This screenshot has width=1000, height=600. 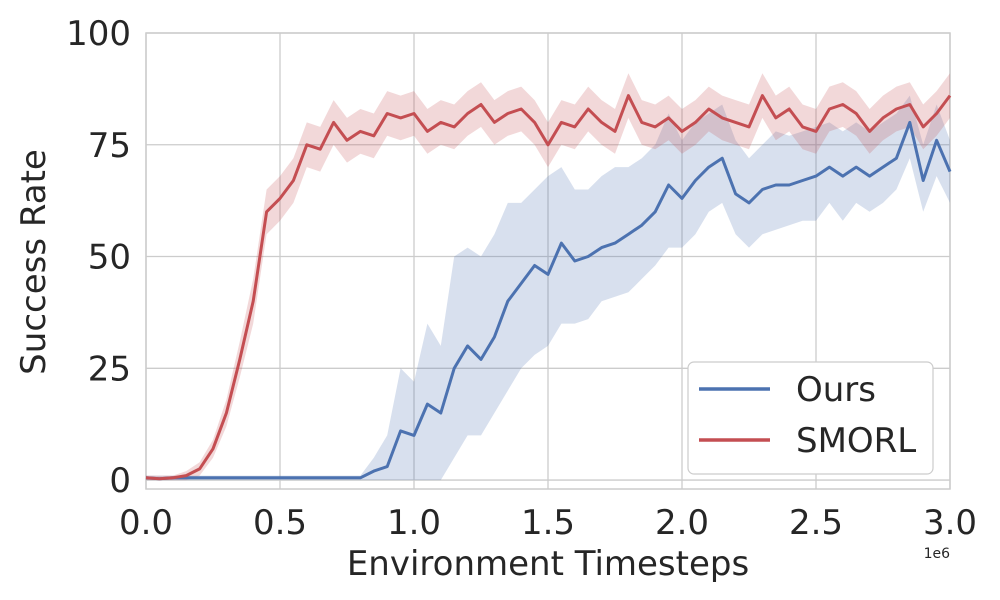 I want to click on x-tick-labels: 0.0 0.5 1.0 1.5 2.0 2.5 3.0, so click(x=548, y=523).